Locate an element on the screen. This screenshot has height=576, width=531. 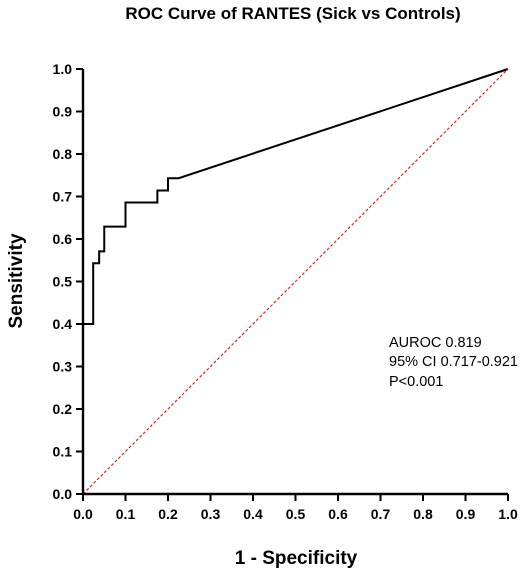
x-tick-label: 0.6 is located at coordinates (338, 514).